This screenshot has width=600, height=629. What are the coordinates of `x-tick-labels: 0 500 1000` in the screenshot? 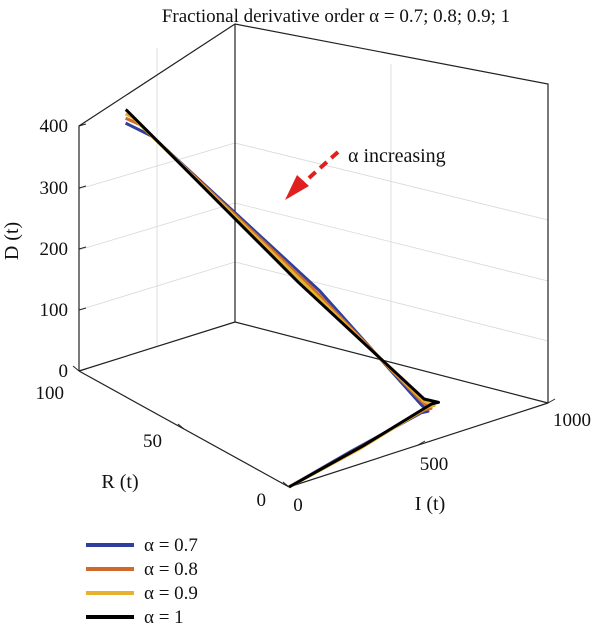 It's located at (442, 463).